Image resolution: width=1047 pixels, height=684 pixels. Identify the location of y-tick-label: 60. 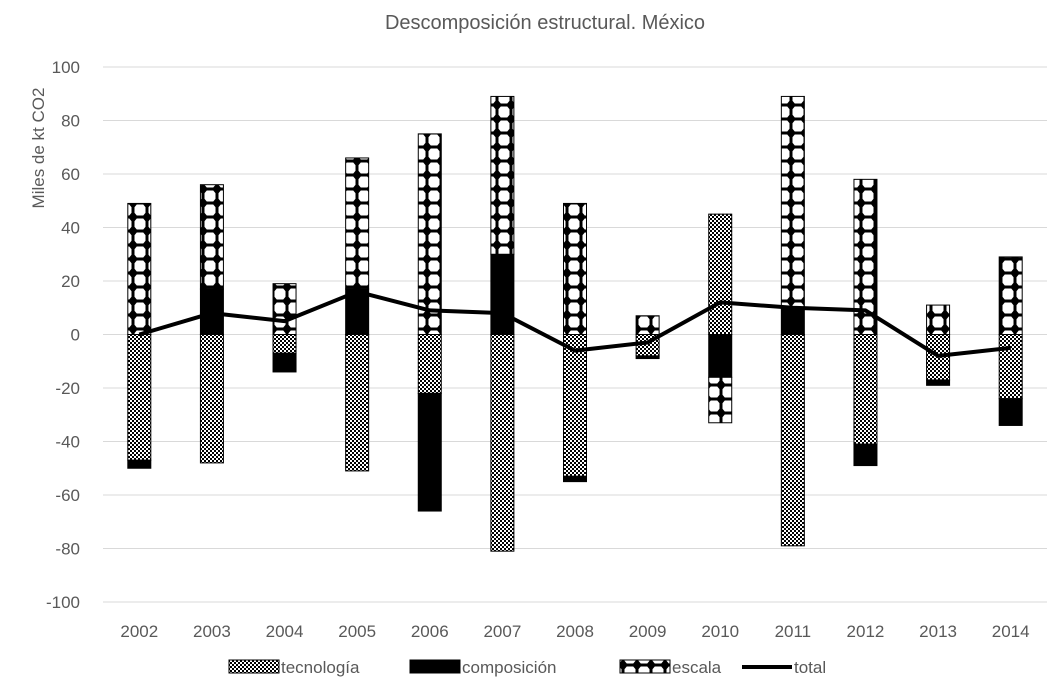
(70, 174).